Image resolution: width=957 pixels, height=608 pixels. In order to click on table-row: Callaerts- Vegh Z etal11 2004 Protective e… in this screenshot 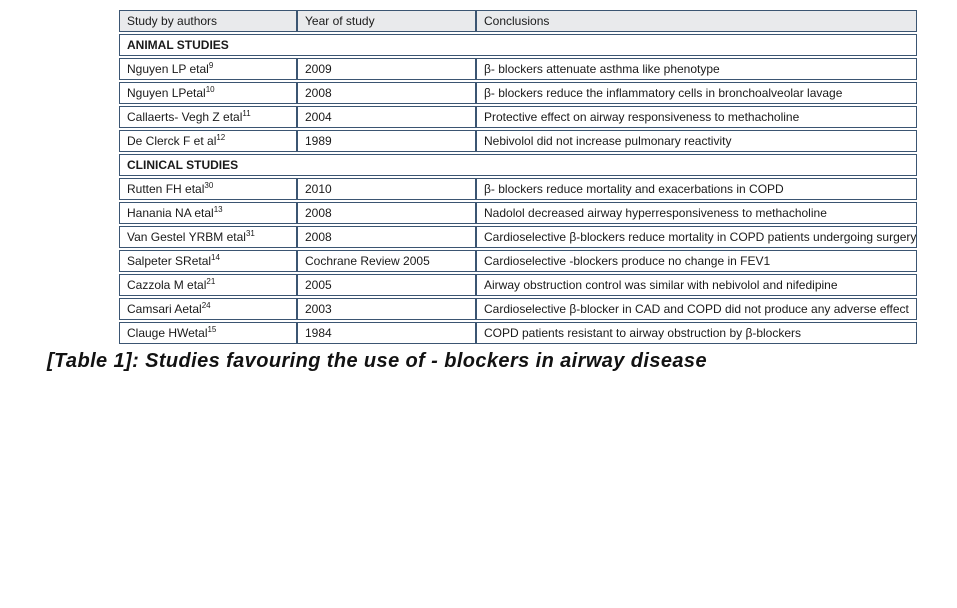, I will do `click(518, 117)`.